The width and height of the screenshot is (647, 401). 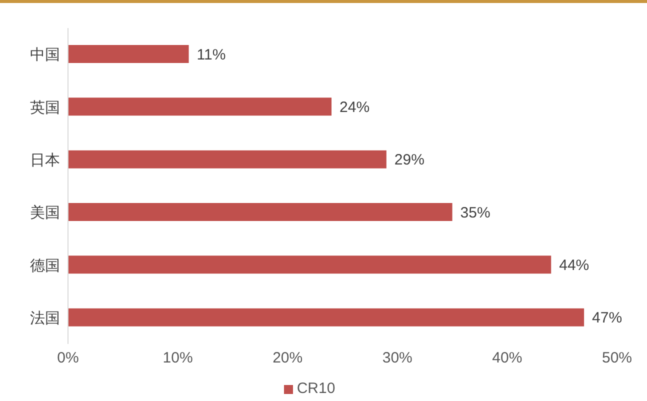 What do you see at coordinates (68, 358) in the screenshot?
I see `x-tick-label: 0%` at bounding box center [68, 358].